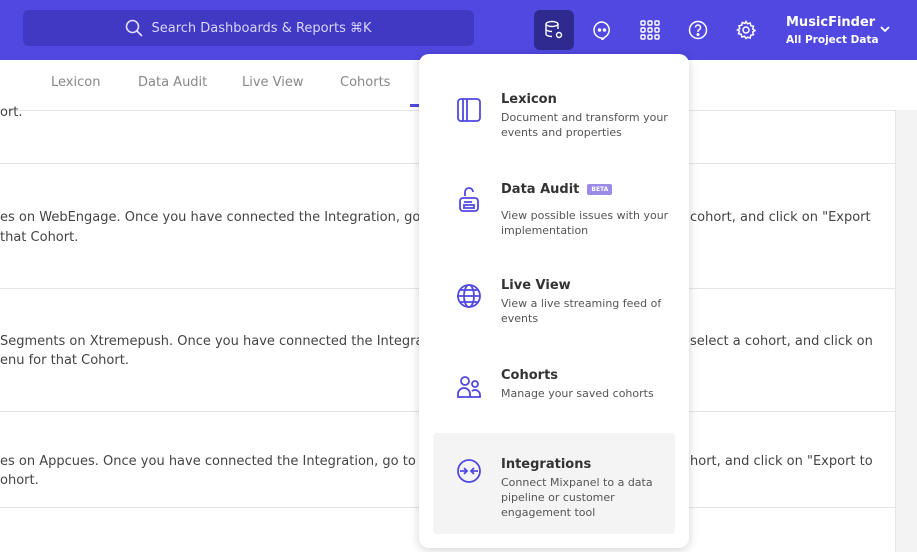  What do you see at coordinates (19, 480) in the screenshot?
I see `row-text: ohort.` at bounding box center [19, 480].